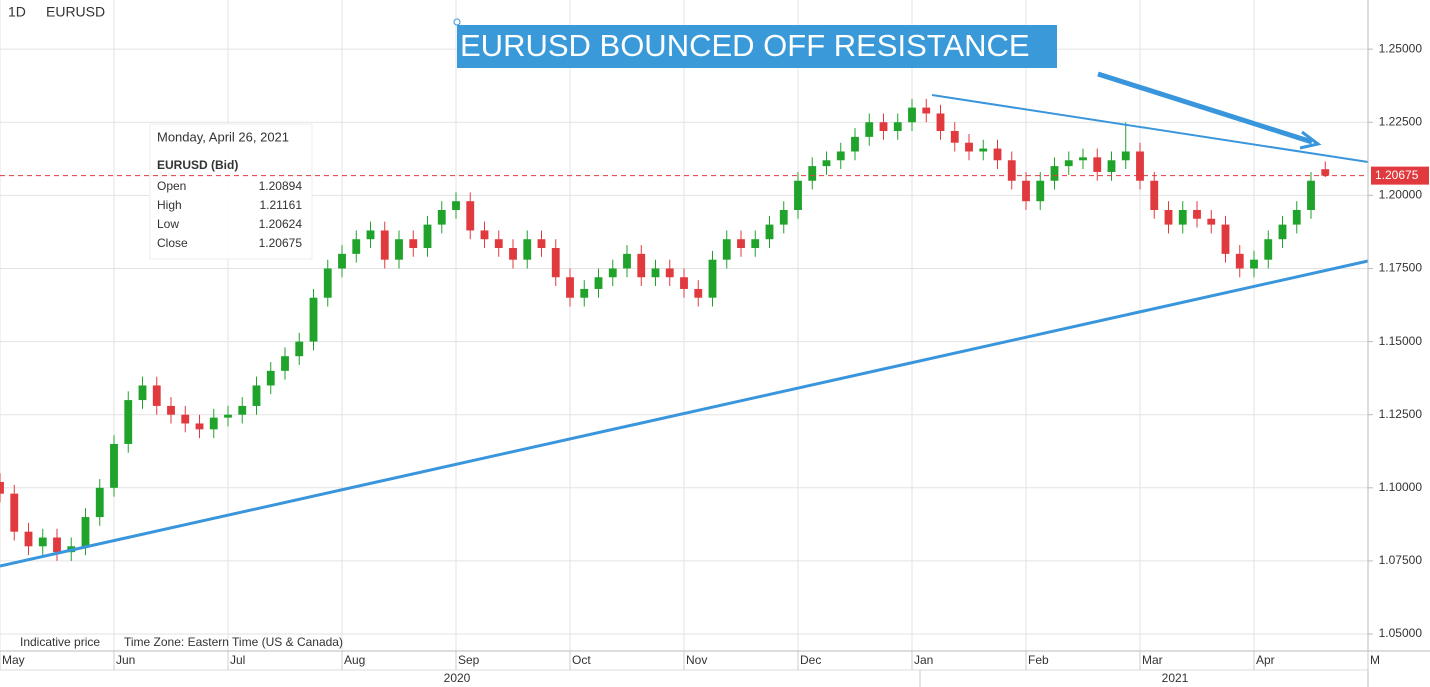 Image resolution: width=1430 pixels, height=687 pixels. Describe the element at coordinates (1175, 678) in the screenshot. I see `year-label: 2021` at that location.